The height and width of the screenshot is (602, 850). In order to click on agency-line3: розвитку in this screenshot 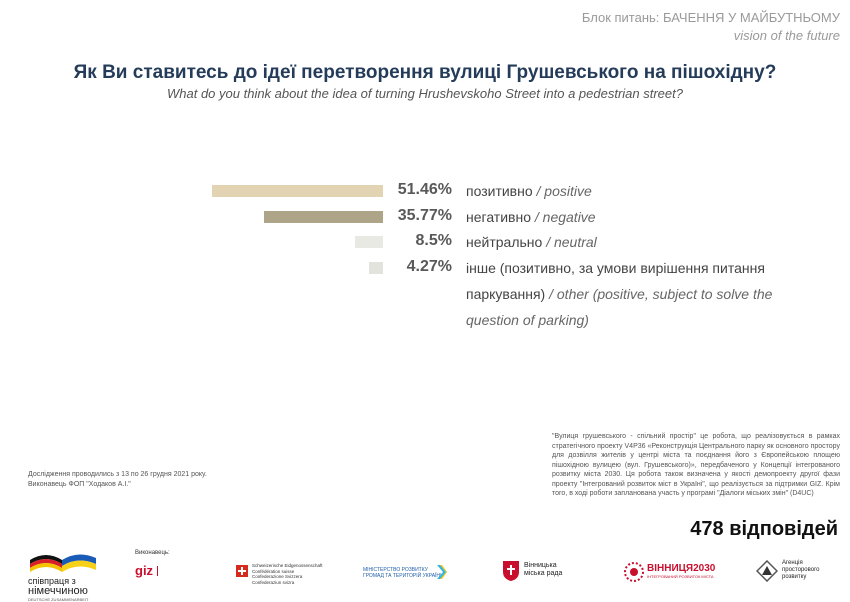, I will do `click(794, 577)`.